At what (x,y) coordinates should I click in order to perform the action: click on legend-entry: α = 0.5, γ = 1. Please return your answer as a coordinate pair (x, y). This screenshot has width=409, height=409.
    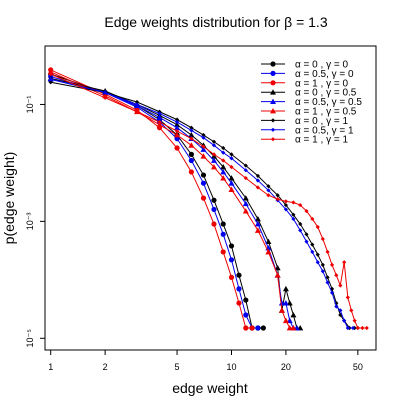
    Looking at the image, I should click on (307, 130).